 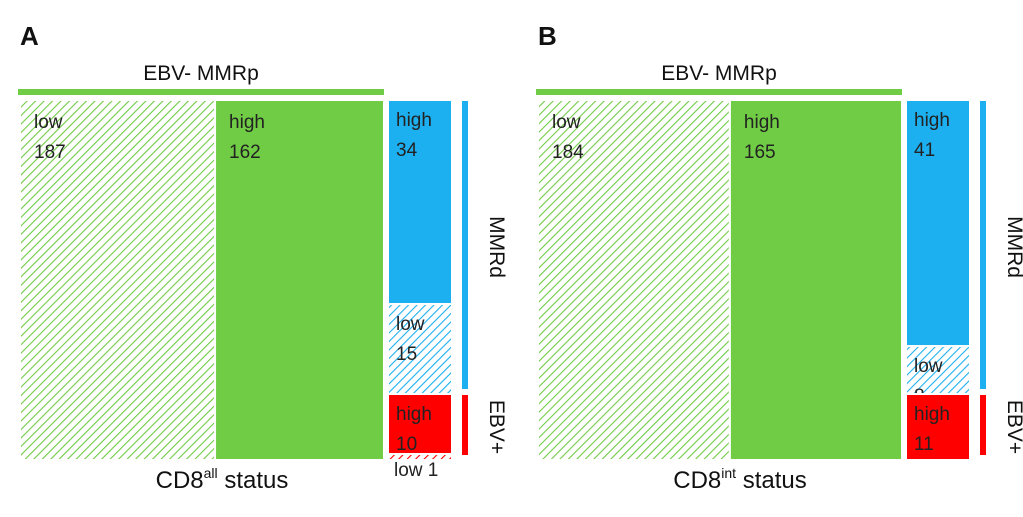 I want to click on cell-count-label: 34, so click(x=407, y=150).